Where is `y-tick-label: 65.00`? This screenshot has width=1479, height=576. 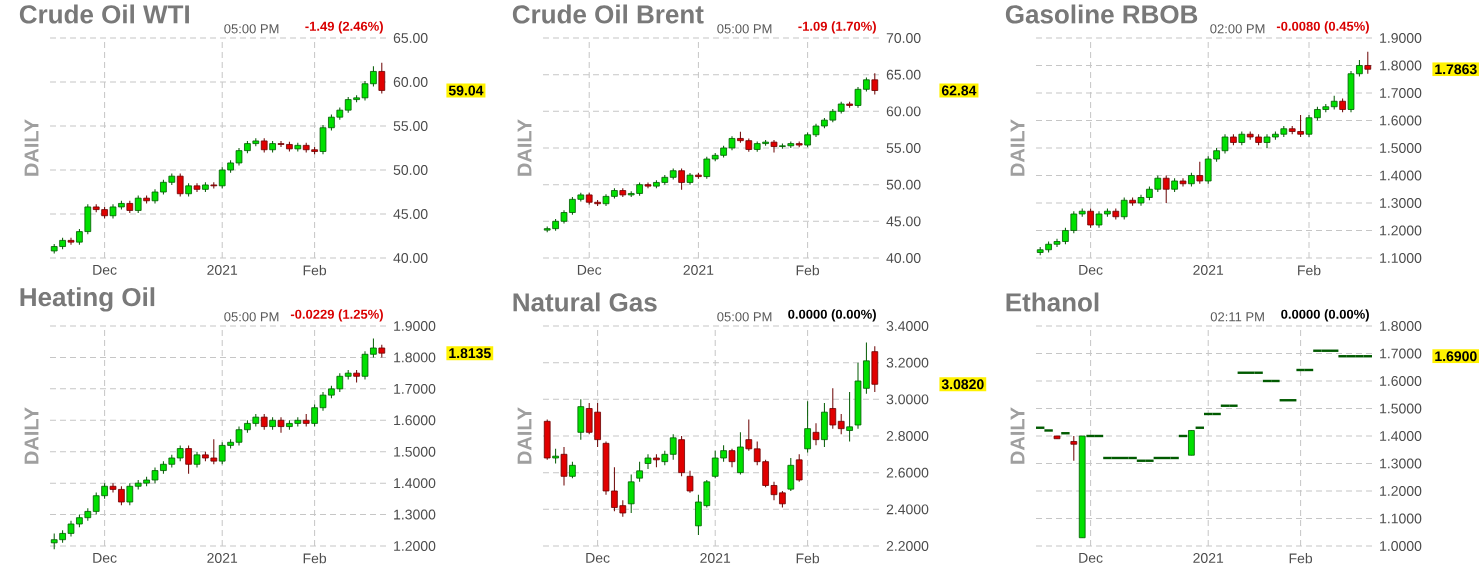
y-tick-label: 65.00 is located at coordinates (410, 38).